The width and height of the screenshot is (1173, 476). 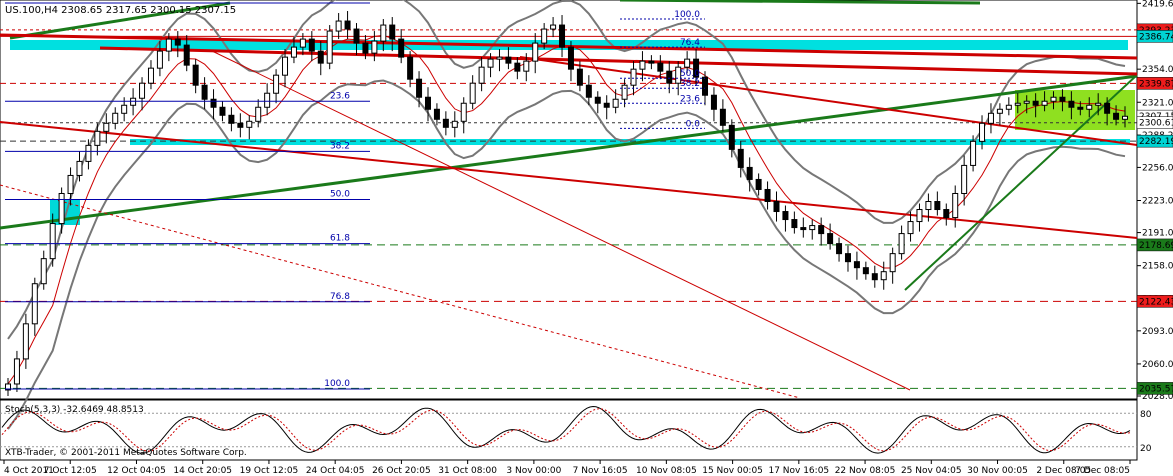 I want to click on green-trendline-top, so click(x=120, y=20).